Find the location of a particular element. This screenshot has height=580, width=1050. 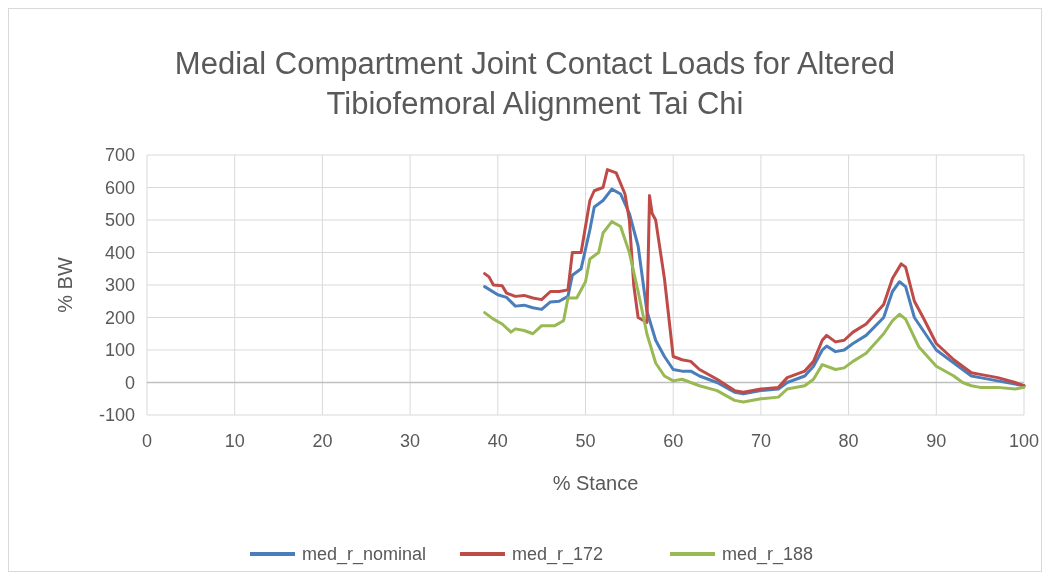

y-tick-label: 600 is located at coordinates (119, 187).